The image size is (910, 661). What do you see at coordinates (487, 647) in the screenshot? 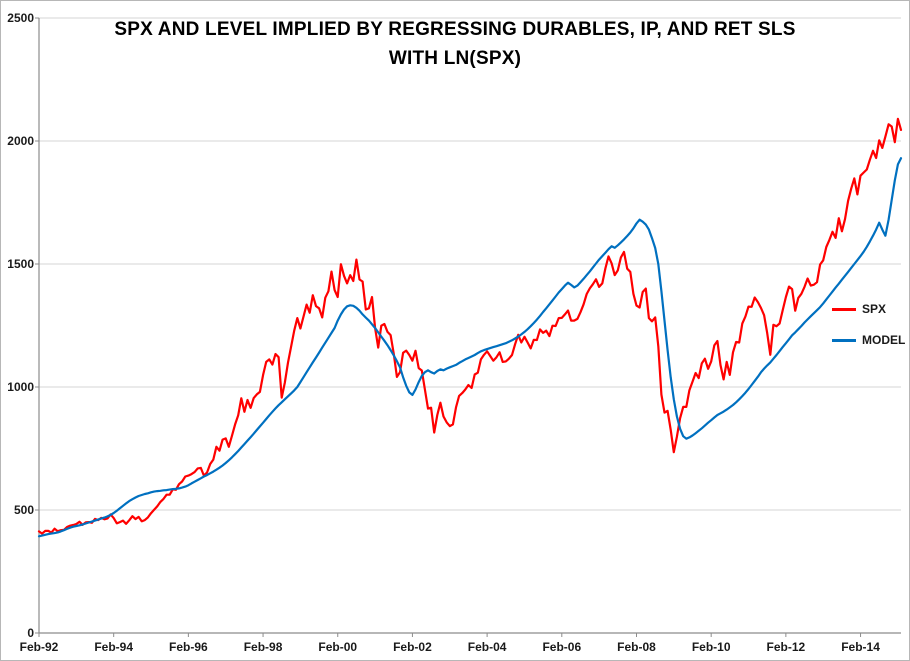
I see `x-axis-label: Feb-04` at bounding box center [487, 647].